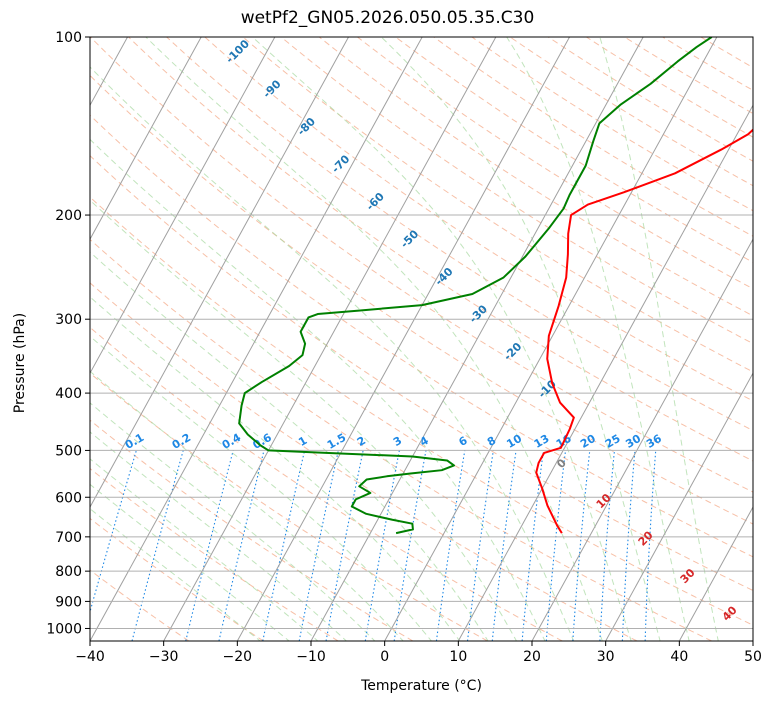 This screenshot has height=708, width=775. I want to click on mixing-ratio-label: 30, so click(633, 441).